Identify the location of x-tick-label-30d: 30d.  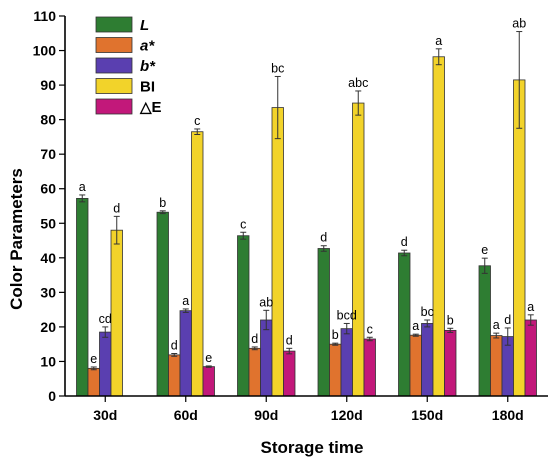
(105, 415).